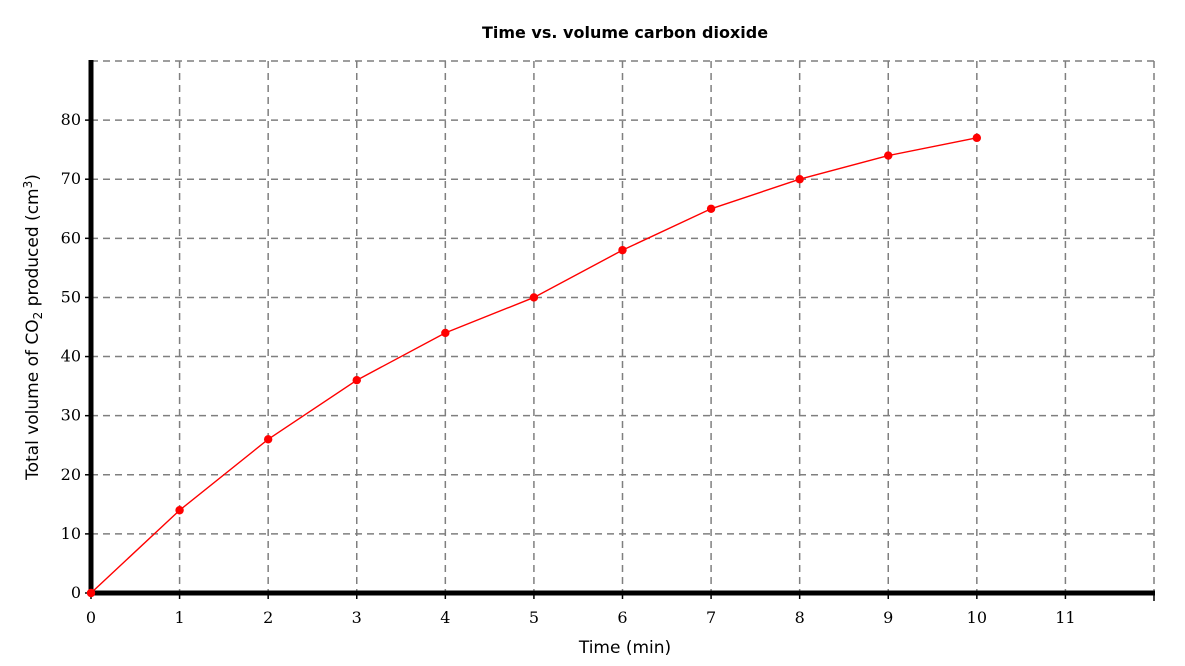  I want to click on x-tick-label: 7, so click(711, 617).